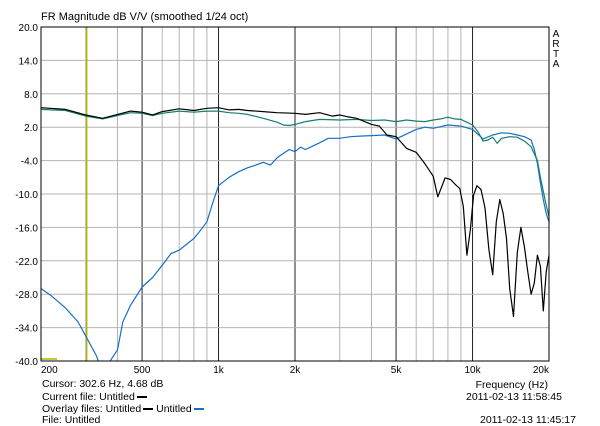  I want to click on y-tick-label: 8.0, so click(31, 95).